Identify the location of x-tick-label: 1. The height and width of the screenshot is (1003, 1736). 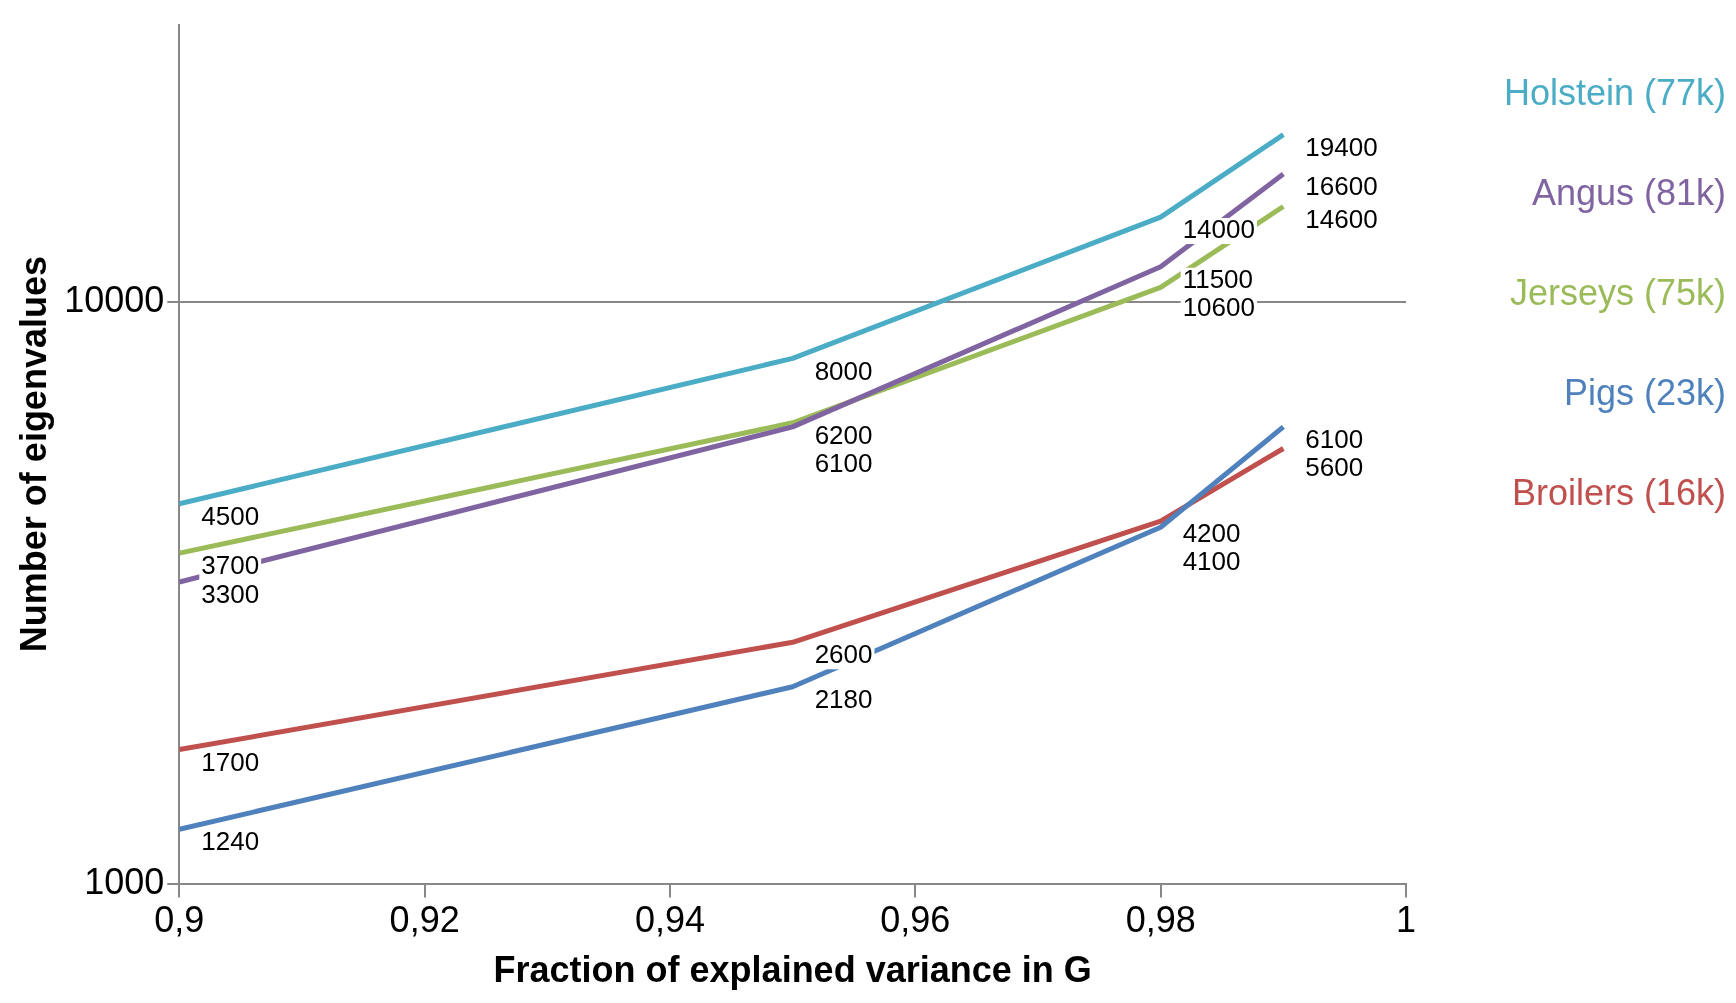
(1406, 920).